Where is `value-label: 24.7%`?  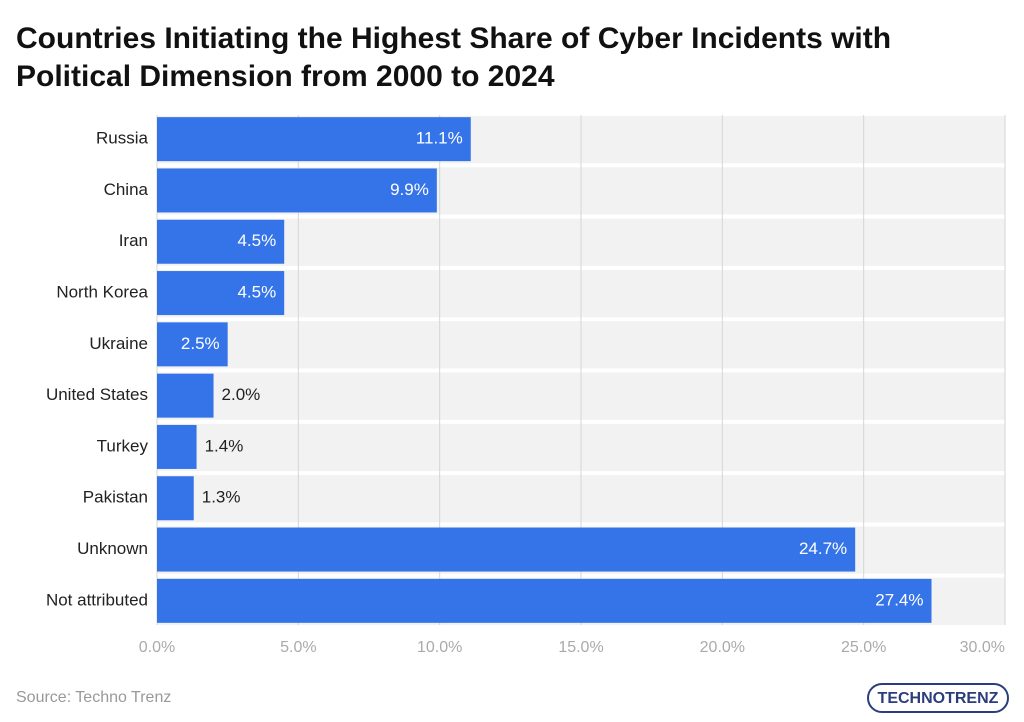
value-label: 24.7% is located at coordinates (823, 548).